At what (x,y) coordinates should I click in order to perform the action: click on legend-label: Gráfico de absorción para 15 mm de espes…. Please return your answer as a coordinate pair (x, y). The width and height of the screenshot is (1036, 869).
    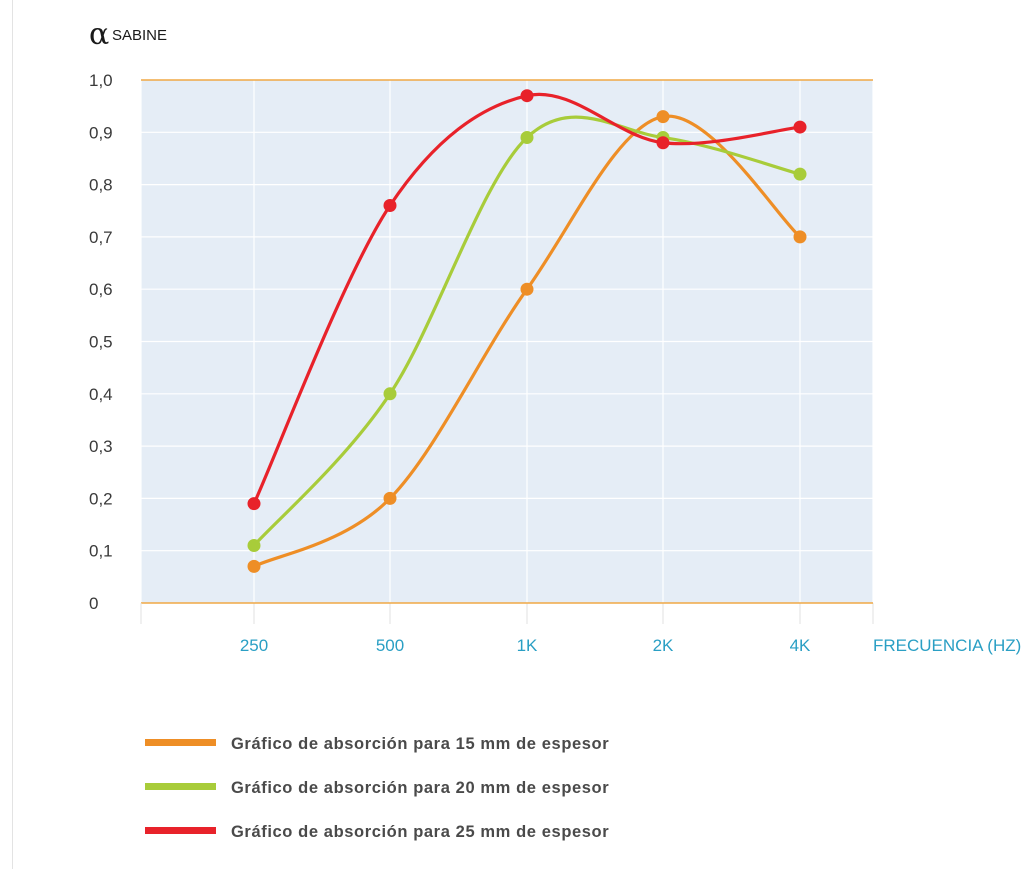
    Looking at the image, I should click on (420, 744).